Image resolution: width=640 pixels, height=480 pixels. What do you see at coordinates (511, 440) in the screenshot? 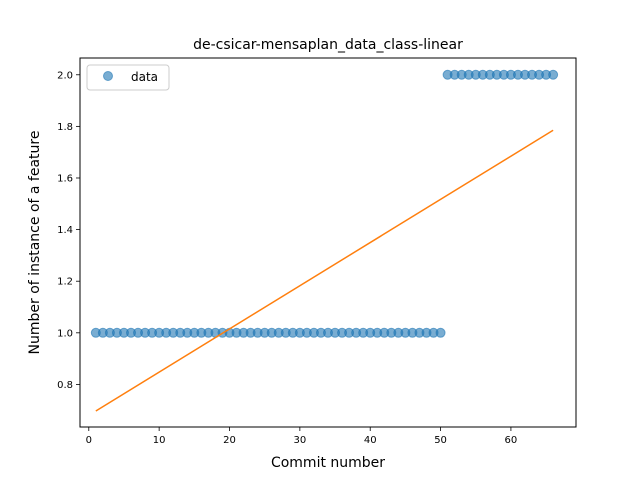
I see `x-tick-label: 60` at bounding box center [511, 440].